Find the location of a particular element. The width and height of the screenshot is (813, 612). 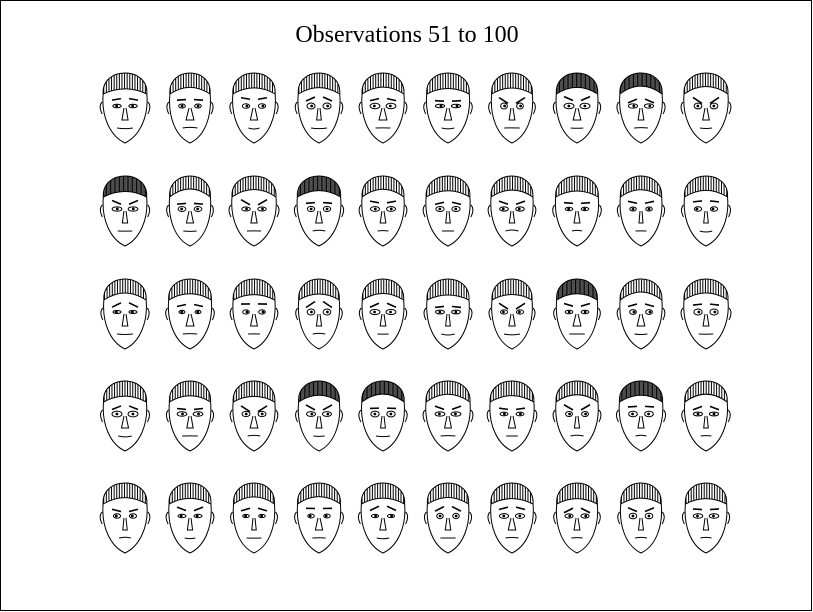

figure-title: Observations 51 to 100 is located at coordinates (406, 35).